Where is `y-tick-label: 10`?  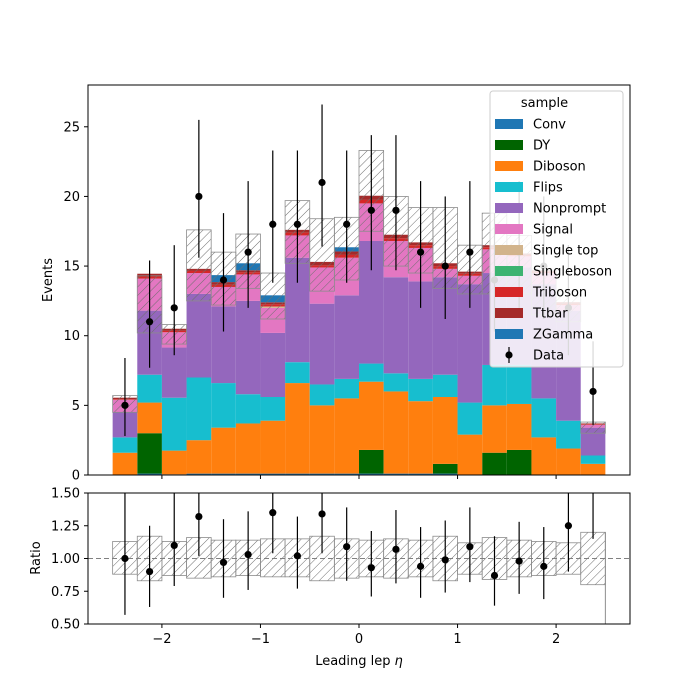 y-tick-label: 10 is located at coordinates (71, 336).